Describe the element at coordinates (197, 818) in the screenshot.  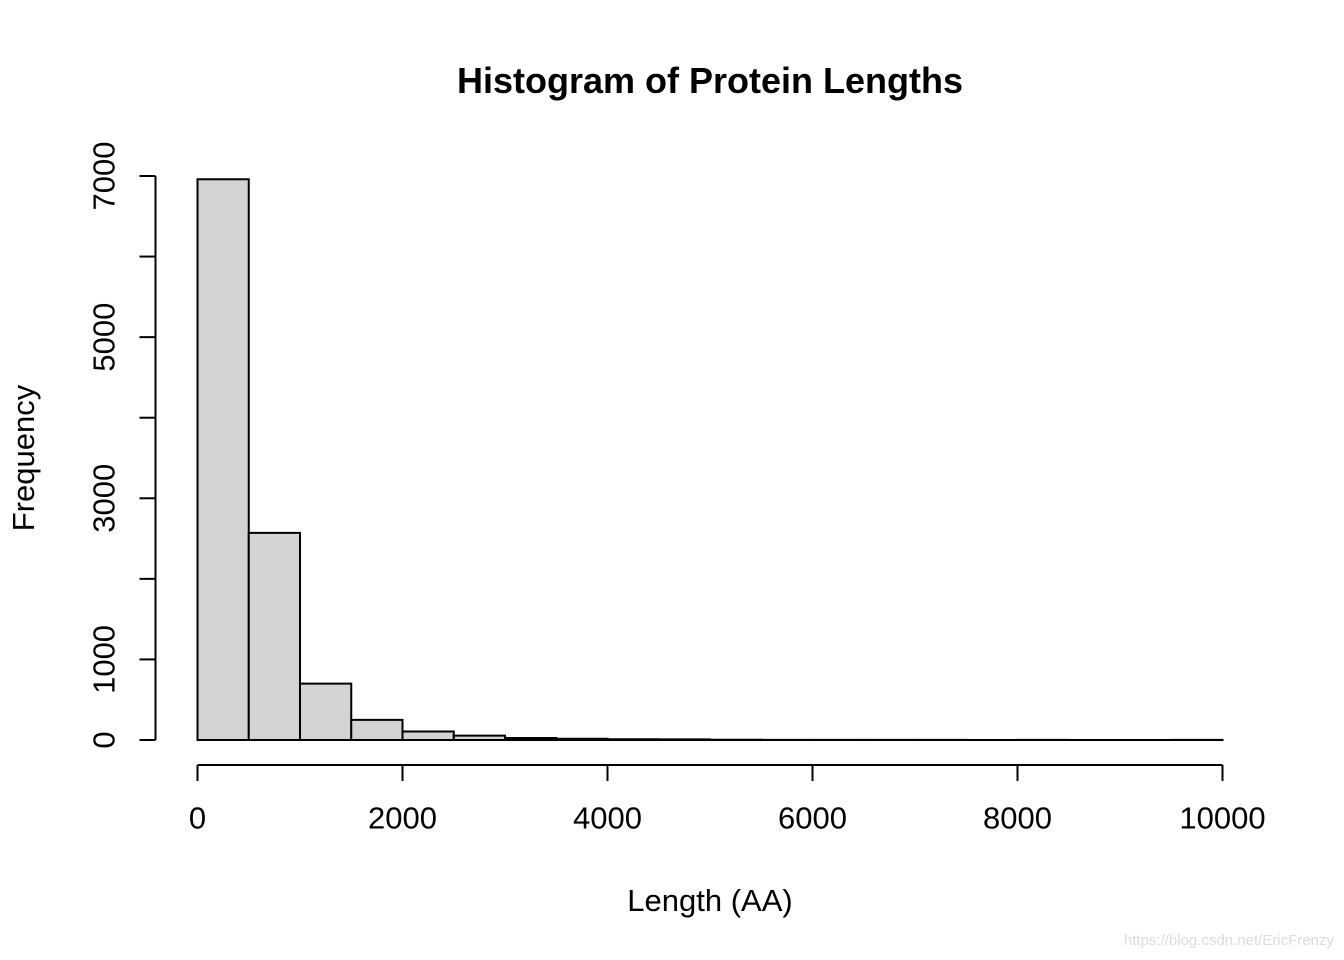
I see `x-tick-label: 0` at that location.